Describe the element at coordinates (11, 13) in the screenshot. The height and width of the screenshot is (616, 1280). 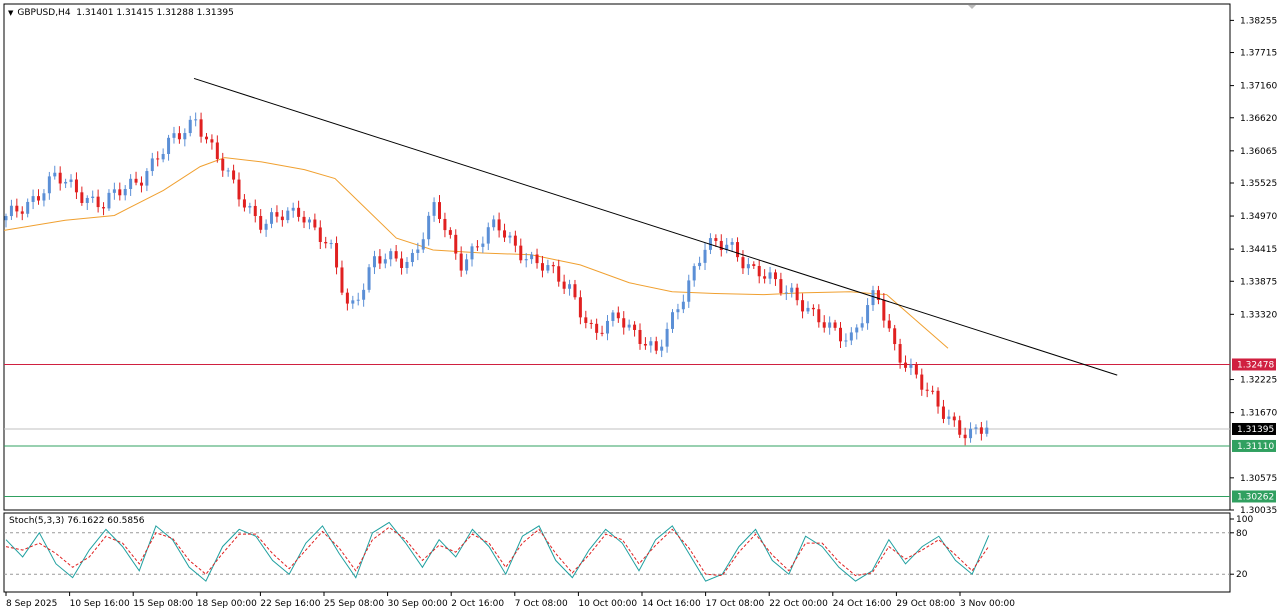
I see `dropdown-arrow-icon: ▼` at that location.